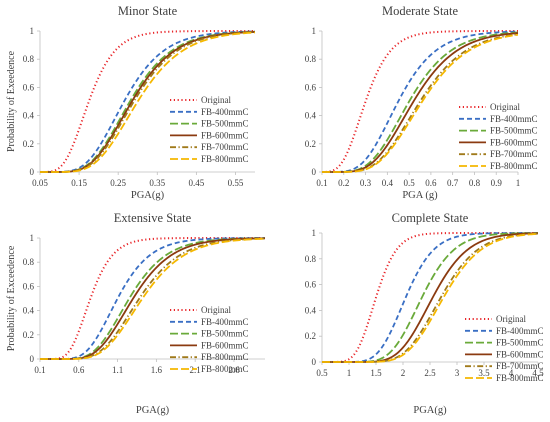 The image size is (550, 422). I want to click on x-tick-label: 4.5, so click(538, 373).